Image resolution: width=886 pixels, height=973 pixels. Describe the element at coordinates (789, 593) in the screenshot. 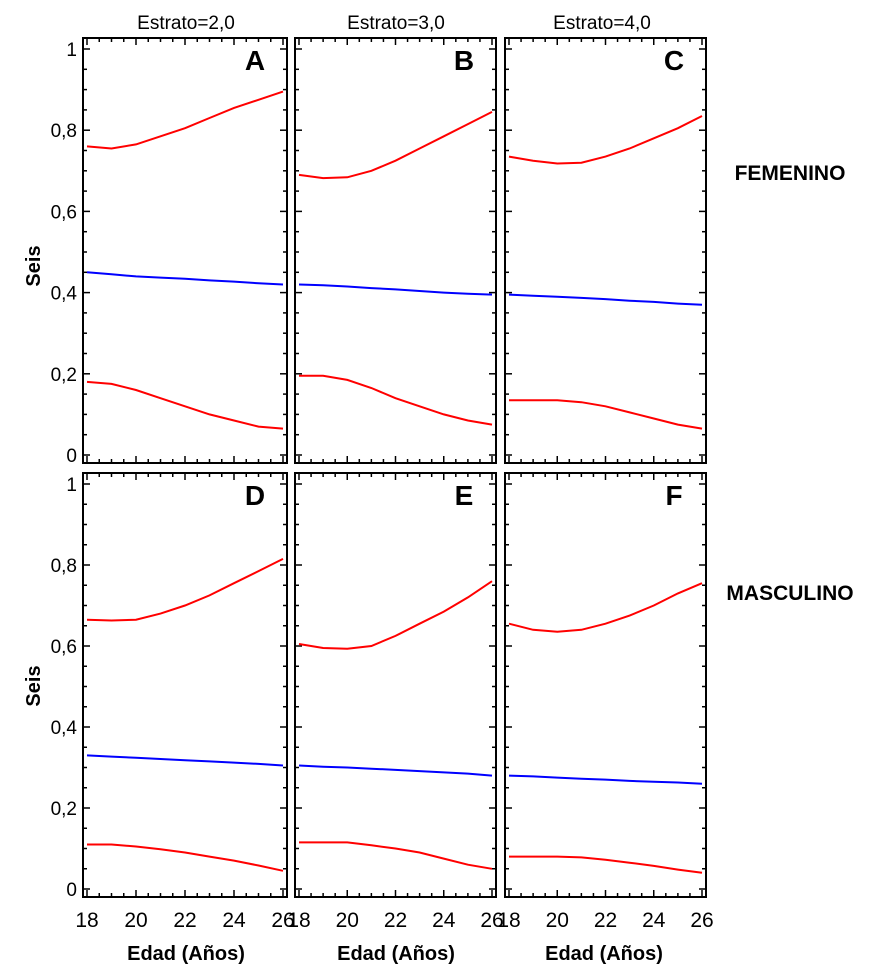

I see `row-label-masculino: MASCULINO` at that location.